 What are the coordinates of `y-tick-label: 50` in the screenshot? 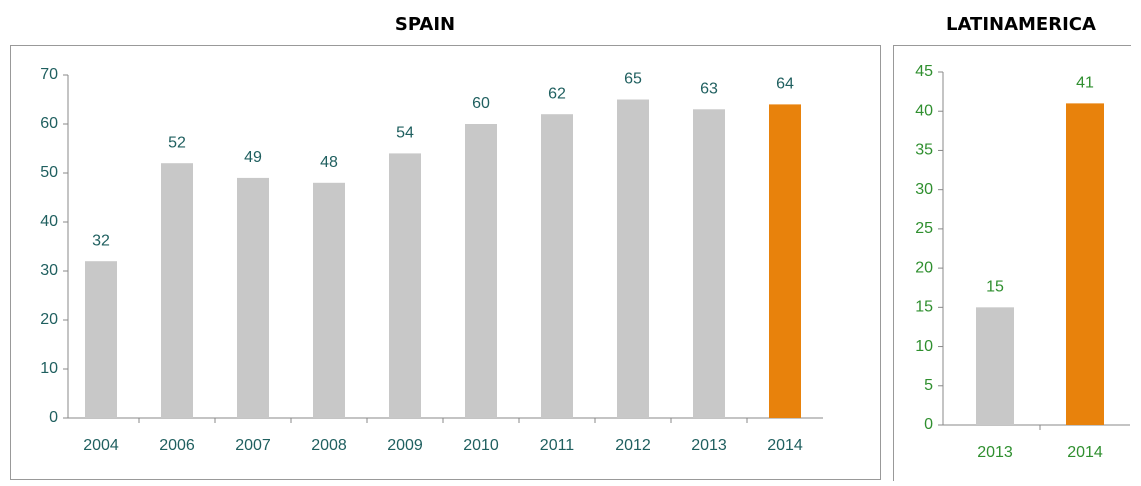 It's located at (49, 172).